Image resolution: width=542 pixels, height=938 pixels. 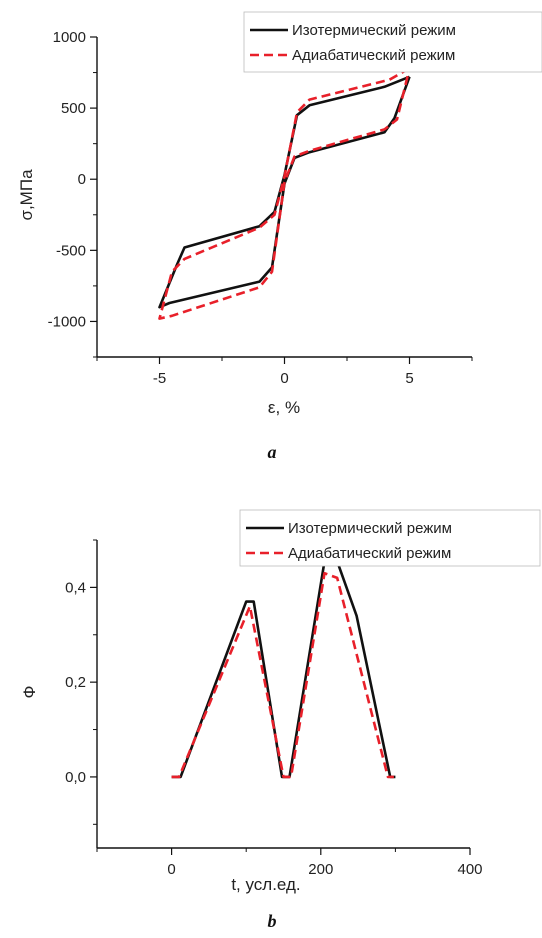 What do you see at coordinates (284, 407) in the screenshot?
I see `x-axis-title: ε, %` at bounding box center [284, 407].